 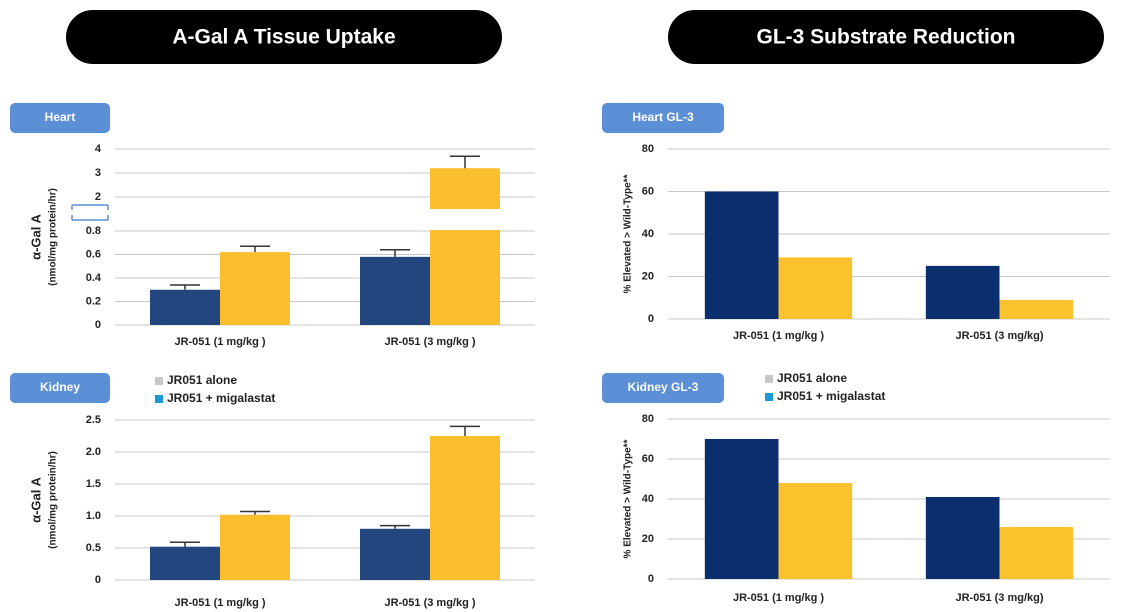 I want to click on y-tick-label: 3, so click(x=98, y=173).